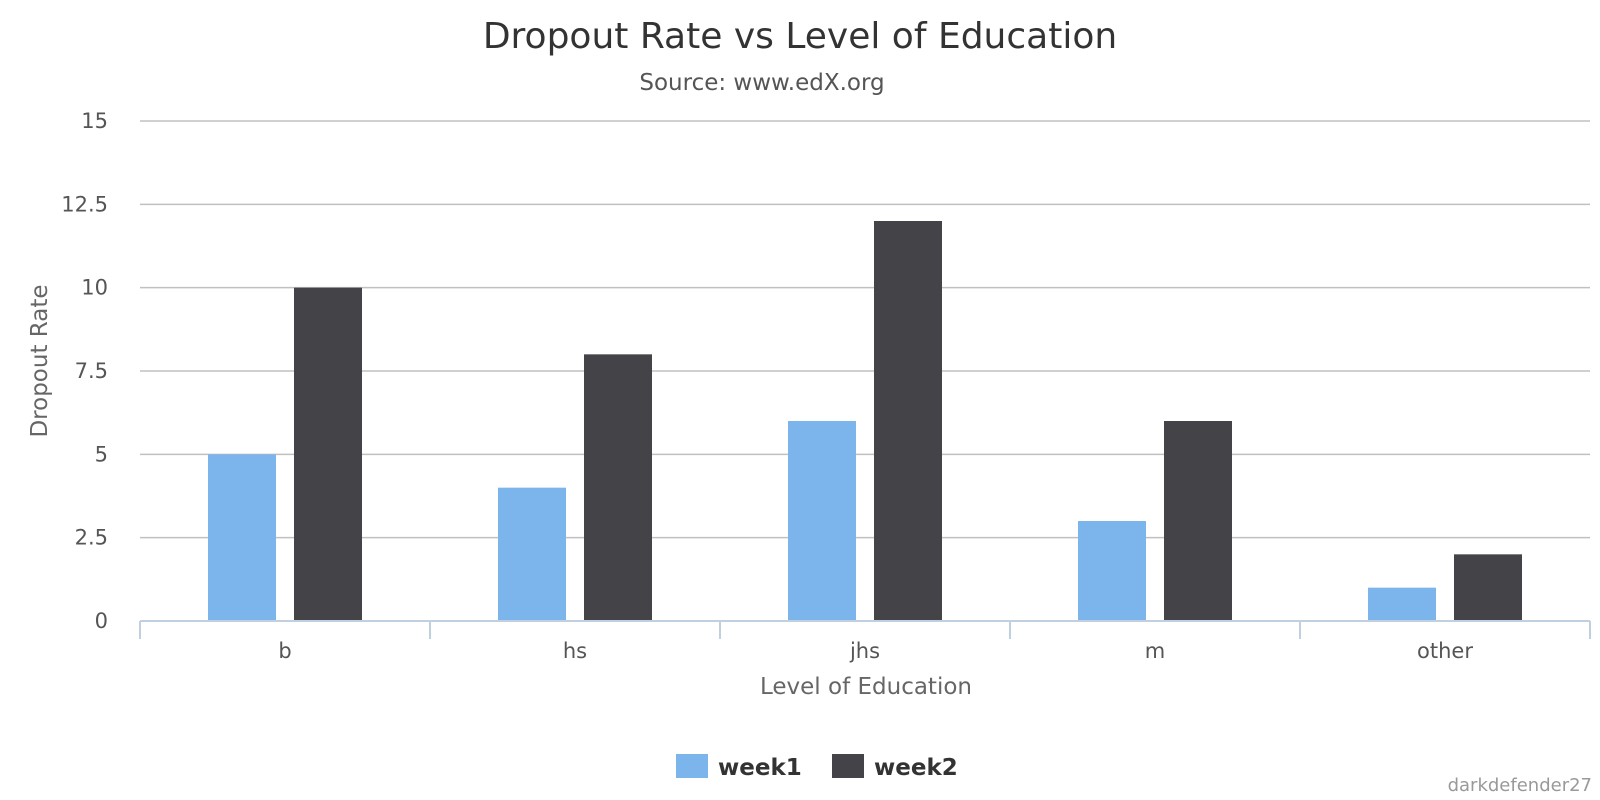  Describe the element at coordinates (864, 651) in the screenshot. I see `x-tick-label: jhs` at that location.